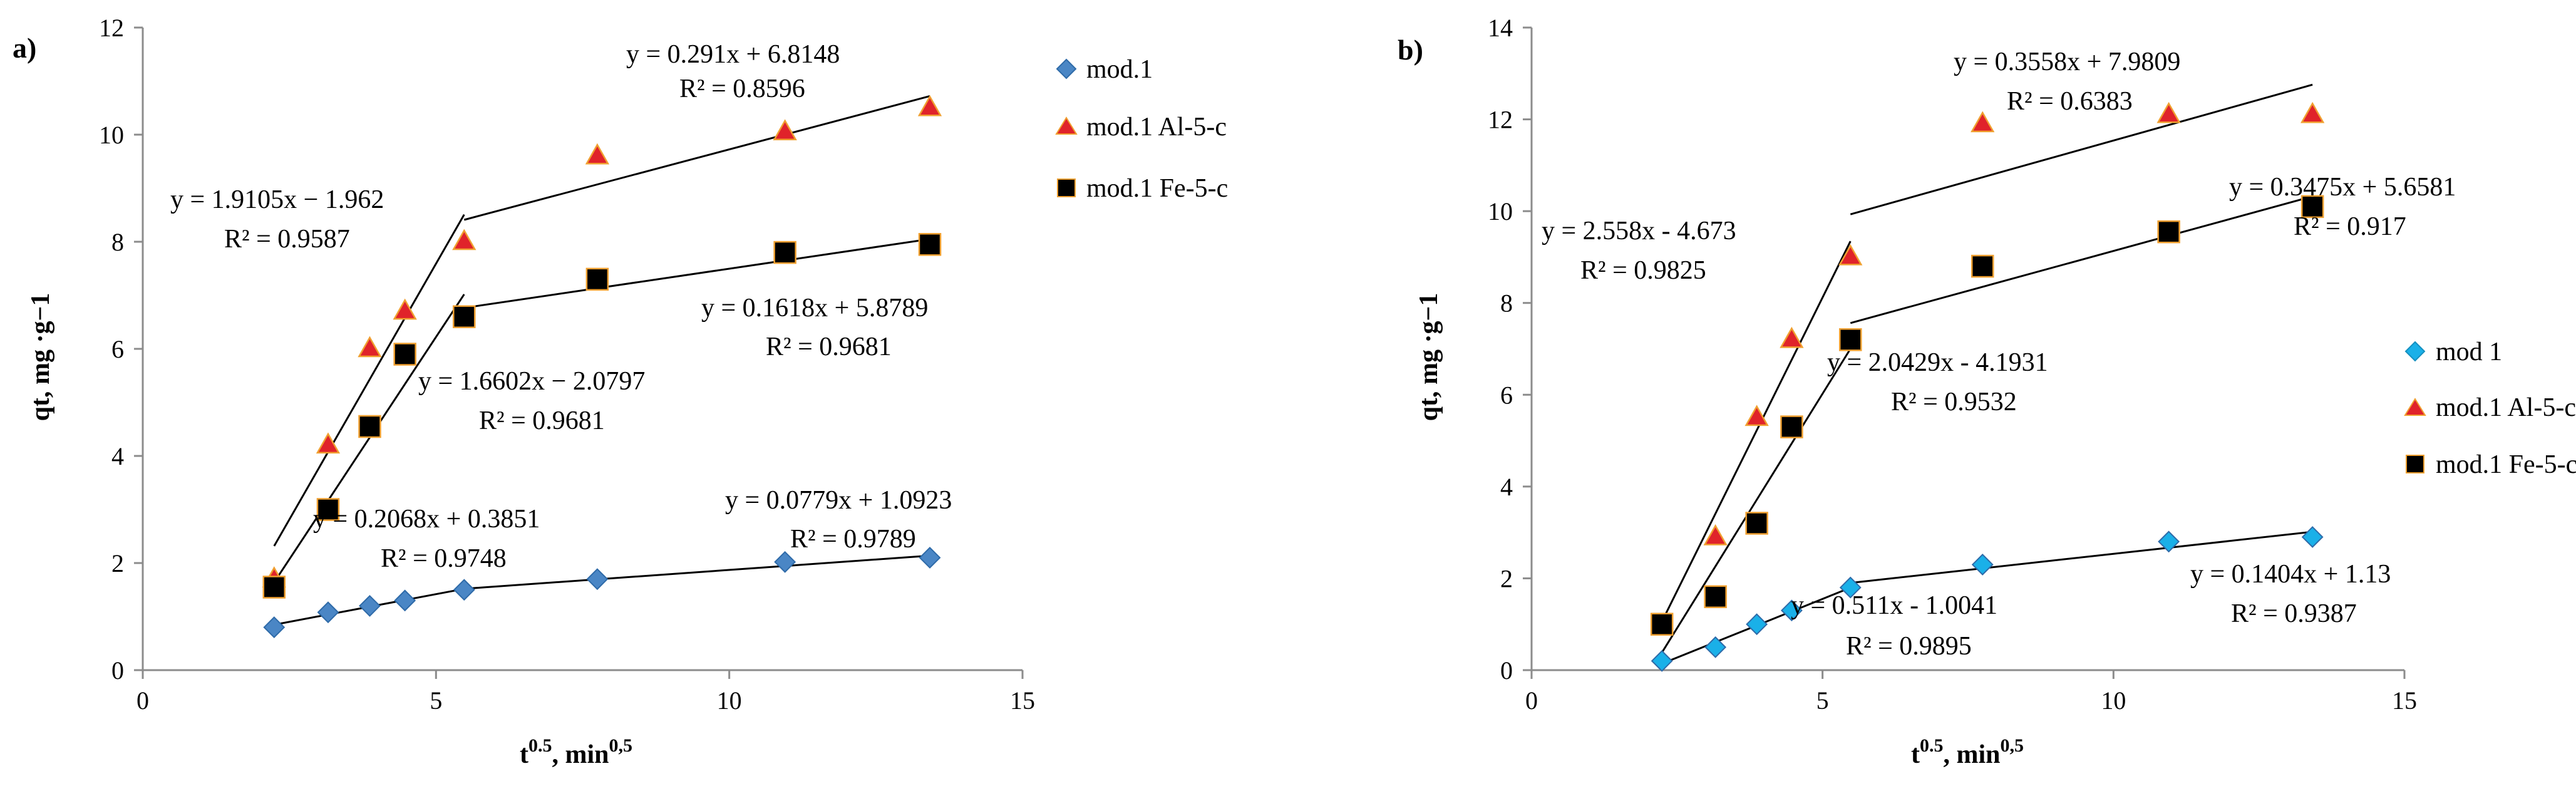 The height and width of the screenshot is (786, 2576). What do you see at coordinates (2490, 409) in the screenshot?
I see `legend-b: mod 1 mod.1 Al-5-c mod.1 Fe-5-c` at bounding box center [2490, 409].